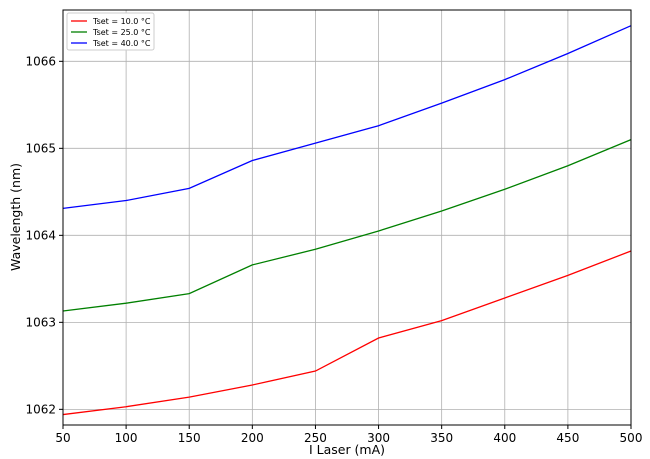 This screenshot has width=650, height=459. I want to click on y-tick-label: 1062, so click(40, 409).